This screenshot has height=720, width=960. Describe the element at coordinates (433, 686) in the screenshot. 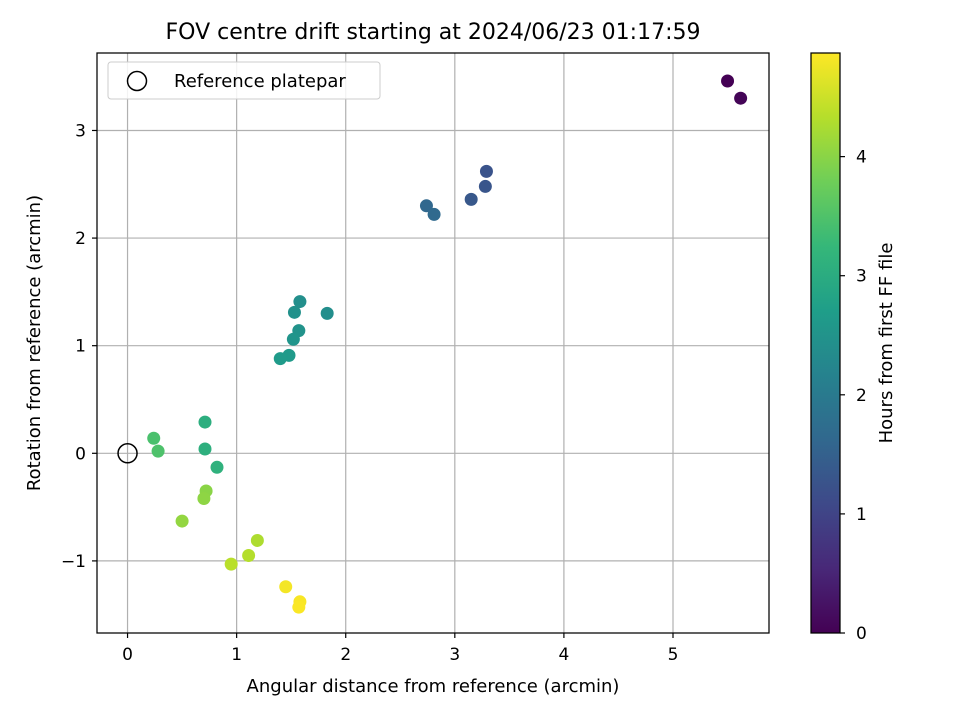

I see `x-axis-label: Angular distance from reference (arcmin)` at that location.